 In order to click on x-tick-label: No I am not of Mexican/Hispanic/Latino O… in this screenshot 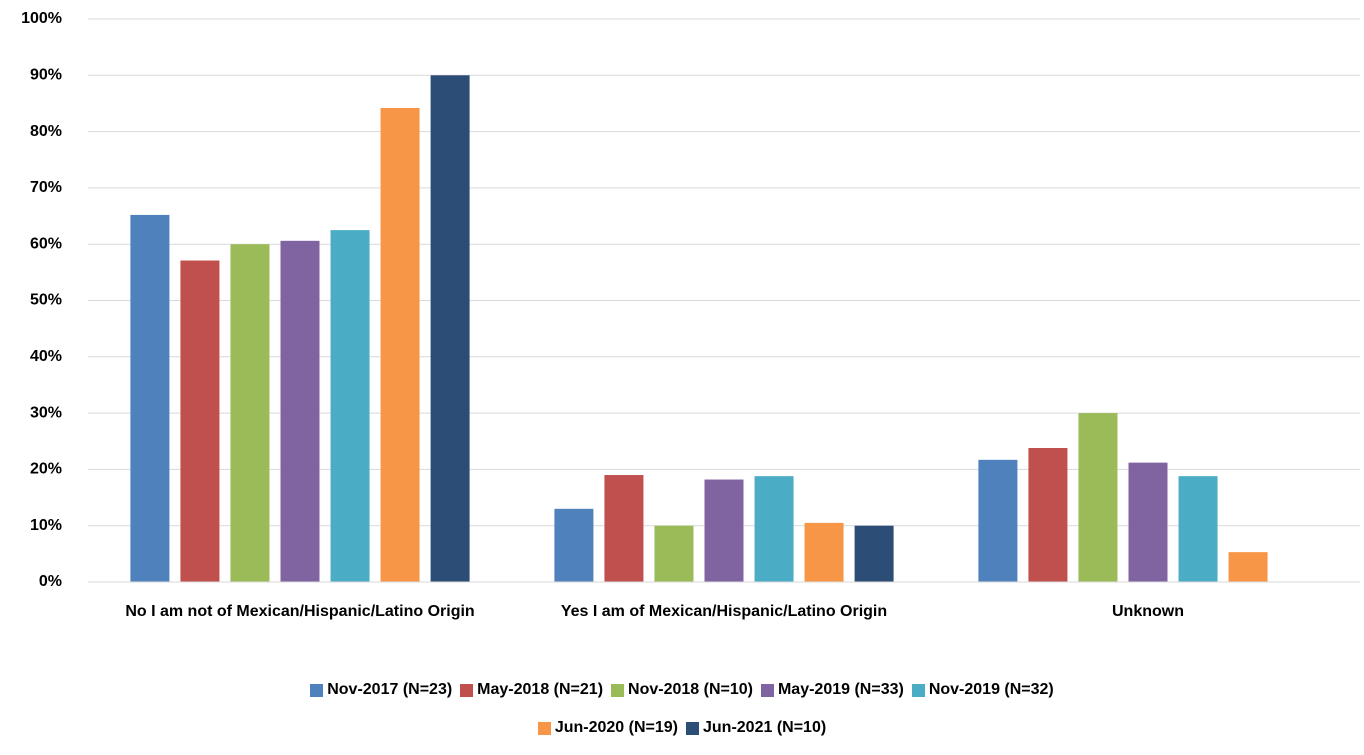, I will do `click(300, 611)`.